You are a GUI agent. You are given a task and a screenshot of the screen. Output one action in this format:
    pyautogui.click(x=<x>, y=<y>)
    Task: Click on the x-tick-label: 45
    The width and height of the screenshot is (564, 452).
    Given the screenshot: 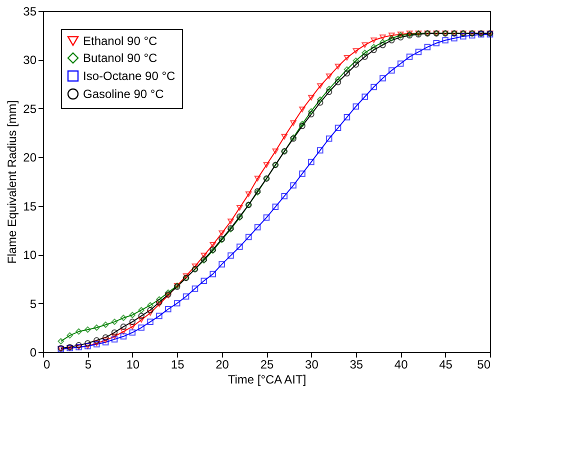 What is the action you would take?
    pyautogui.click(x=446, y=365)
    